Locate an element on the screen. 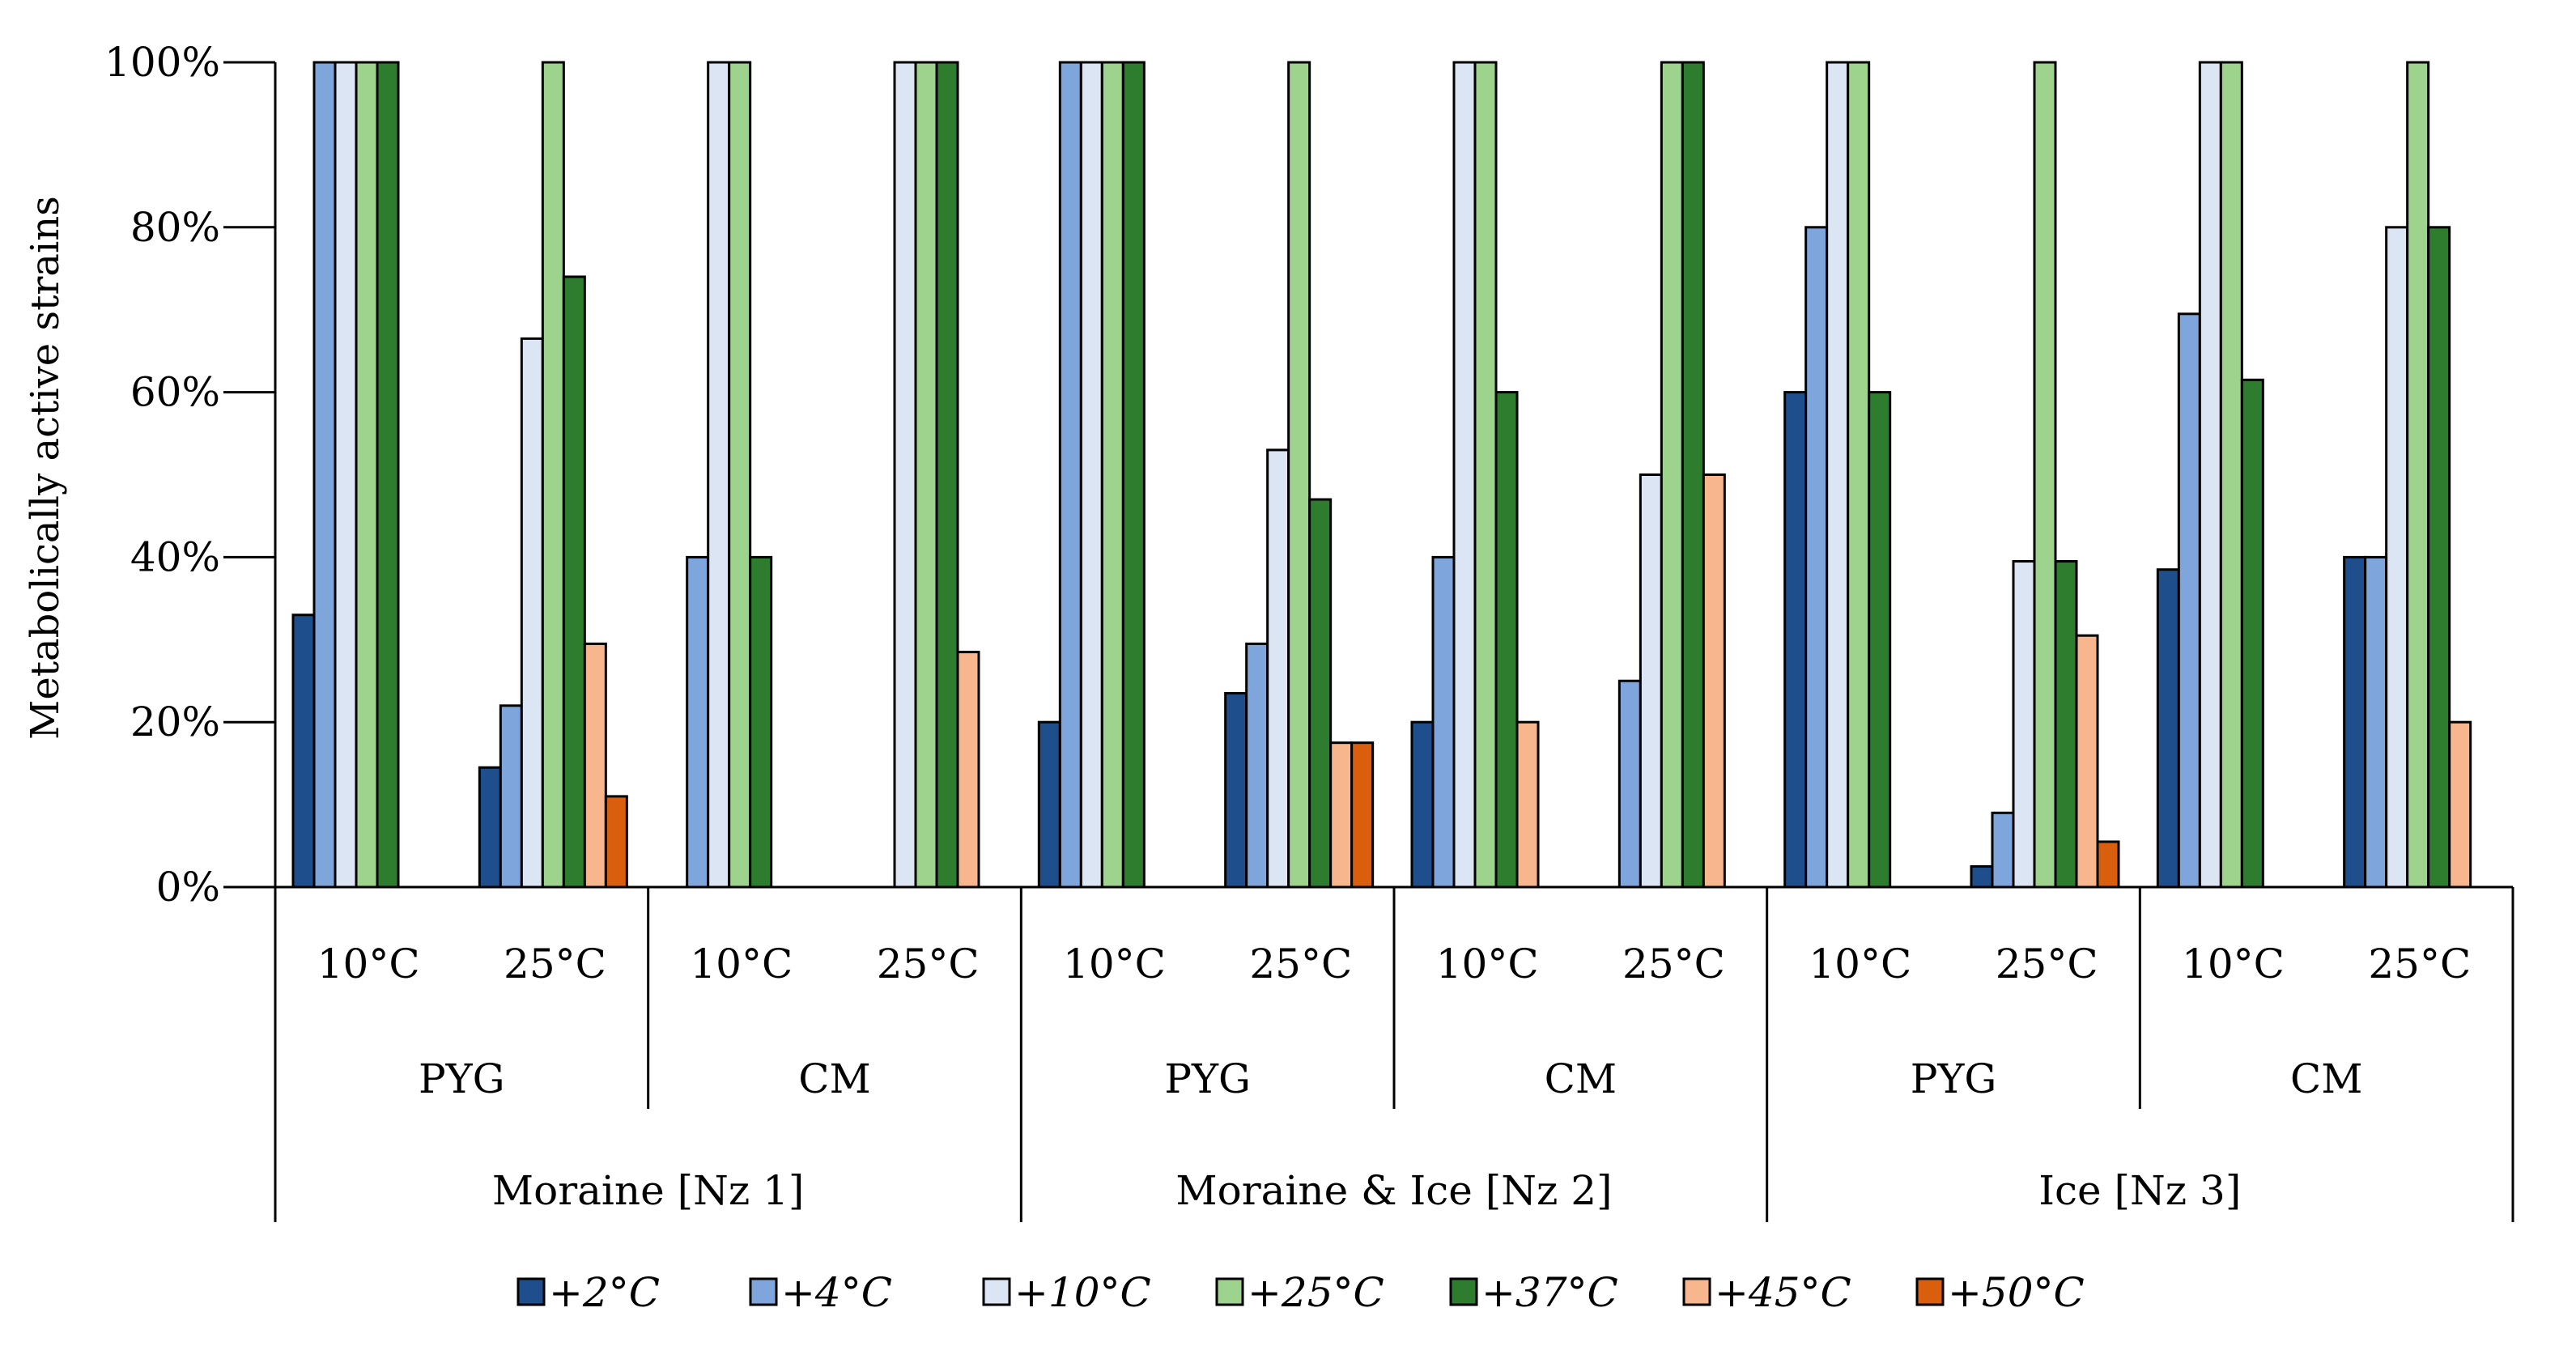 This screenshot has height=1346, width=2576. legend: +2°C +4°C +10°C +25°C +37°C +45°C +50°C is located at coordinates (1301, 1292).